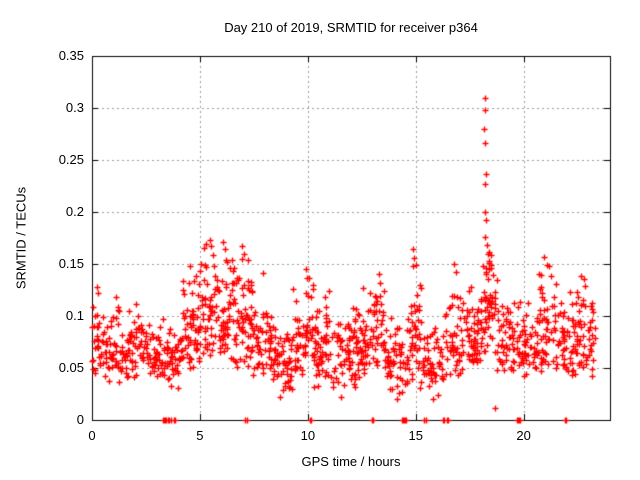  What do you see at coordinates (308, 435) in the screenshot?
I see `x-tick-label: 10` at bounding box center [308, 435].